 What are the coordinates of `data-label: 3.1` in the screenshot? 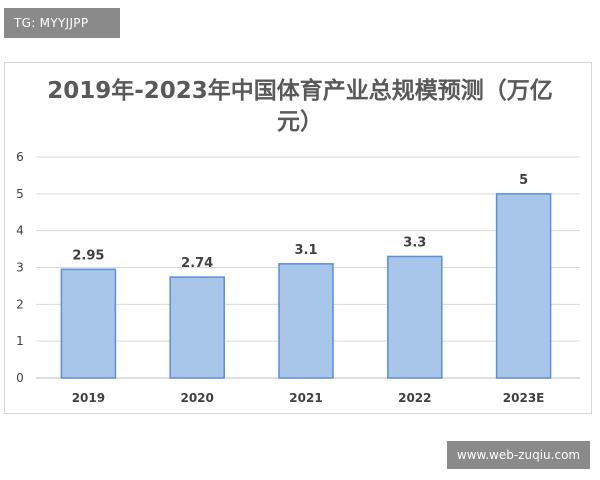 It's located at (305, 250).